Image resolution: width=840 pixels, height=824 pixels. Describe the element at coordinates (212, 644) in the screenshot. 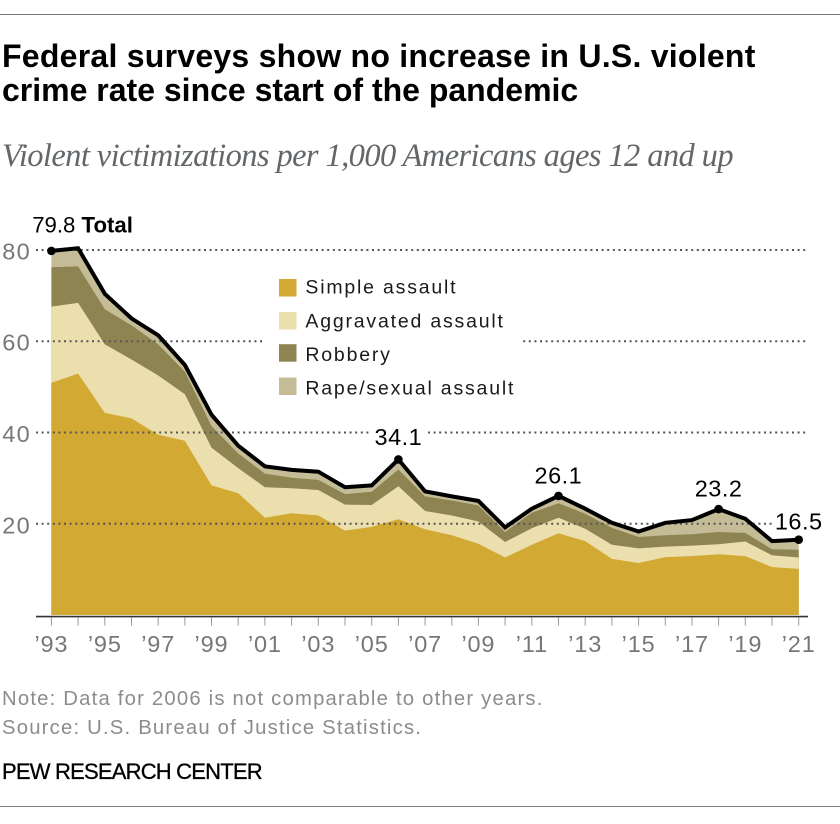

I see `svg-text: ’99` at that location.